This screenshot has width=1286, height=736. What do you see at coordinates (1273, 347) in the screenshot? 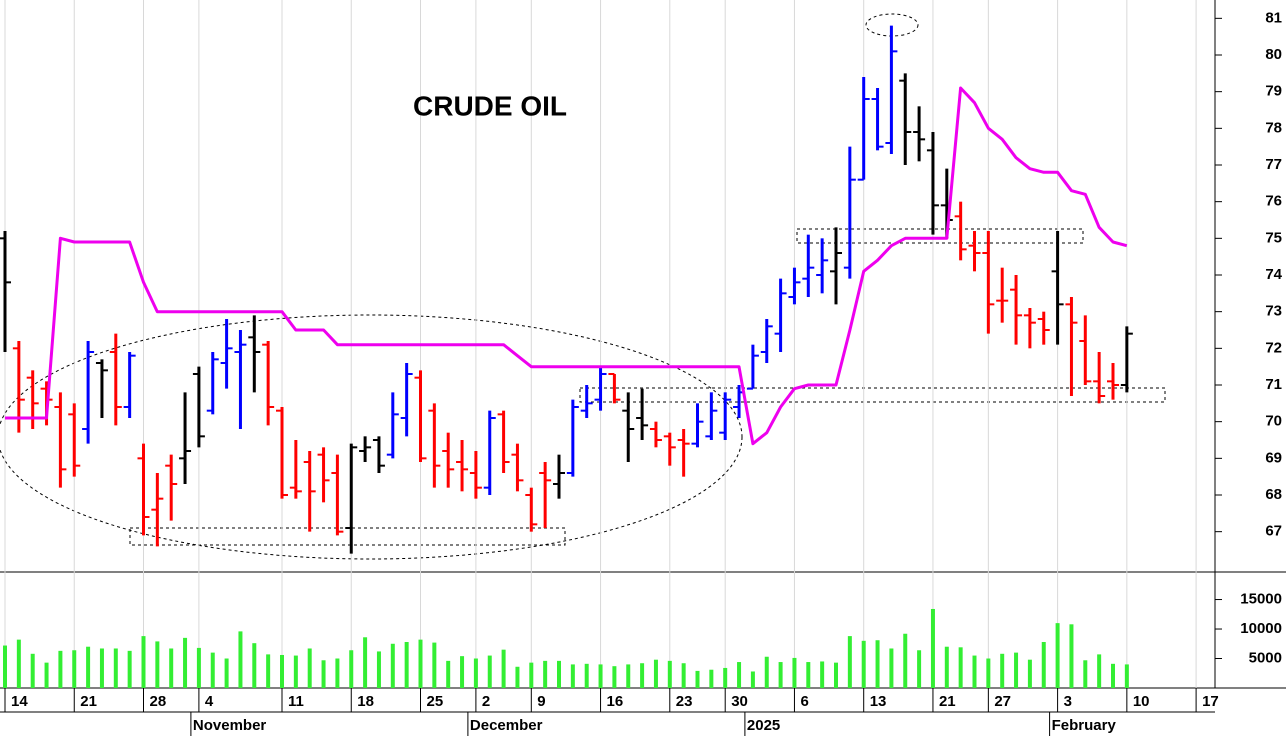
I see `y-tick-label: 72` at bounding box center [1273, 347].